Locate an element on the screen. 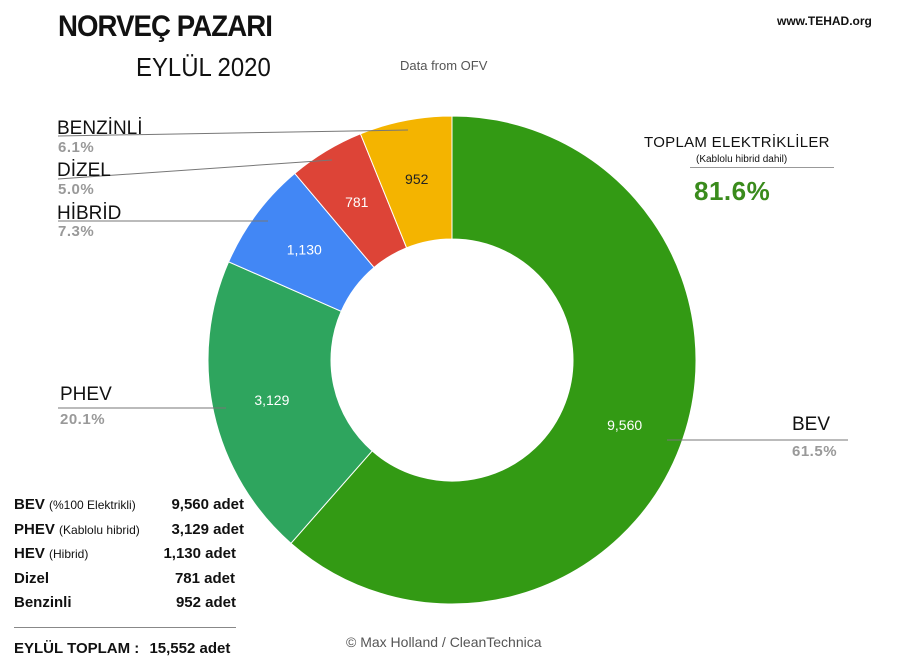 Image resolution: width=900 pixels, height=668 pixels. legend-value: 3,129 adet is located at coordinates (207, 529).